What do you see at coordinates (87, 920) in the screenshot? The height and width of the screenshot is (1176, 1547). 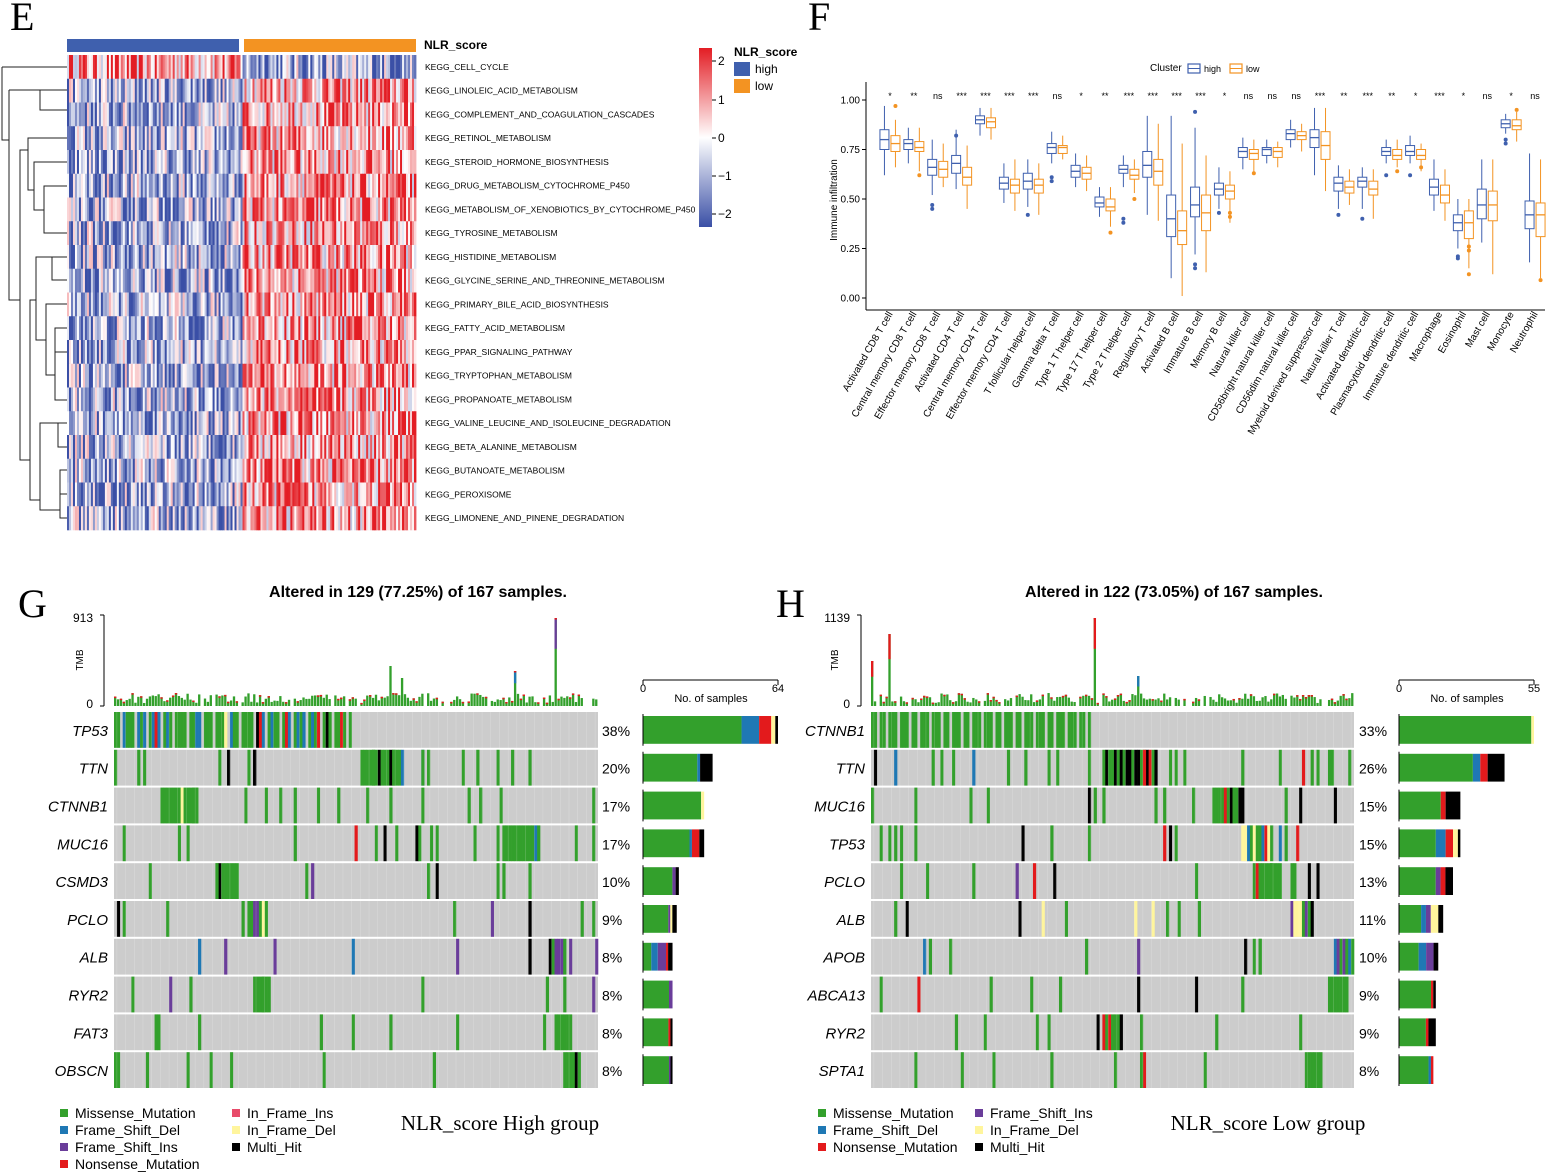 I see `gene-label: PCLO` at bounding box center [87, 920].